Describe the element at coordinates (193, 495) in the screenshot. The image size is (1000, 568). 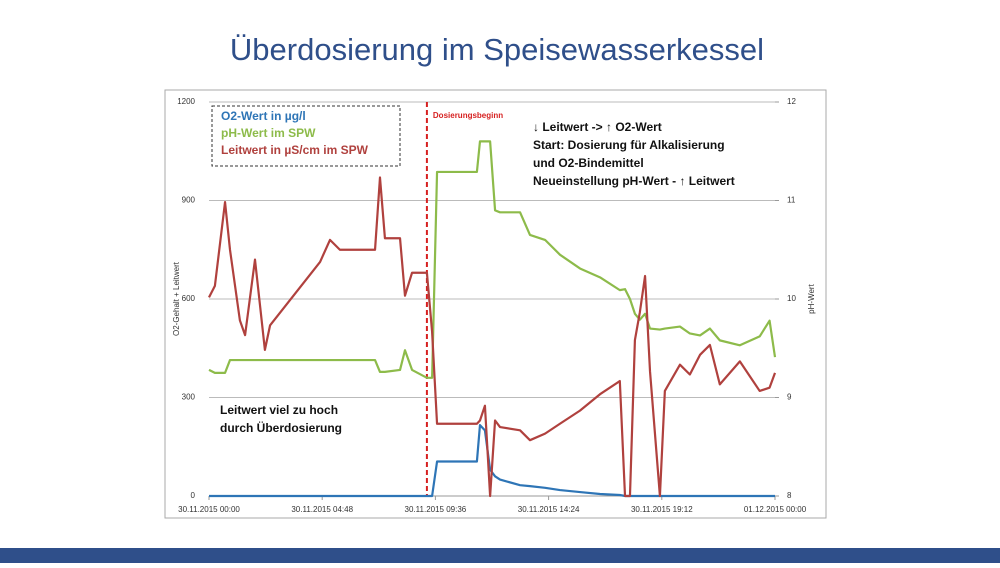
I see `y-tick-label: 0` at that location.